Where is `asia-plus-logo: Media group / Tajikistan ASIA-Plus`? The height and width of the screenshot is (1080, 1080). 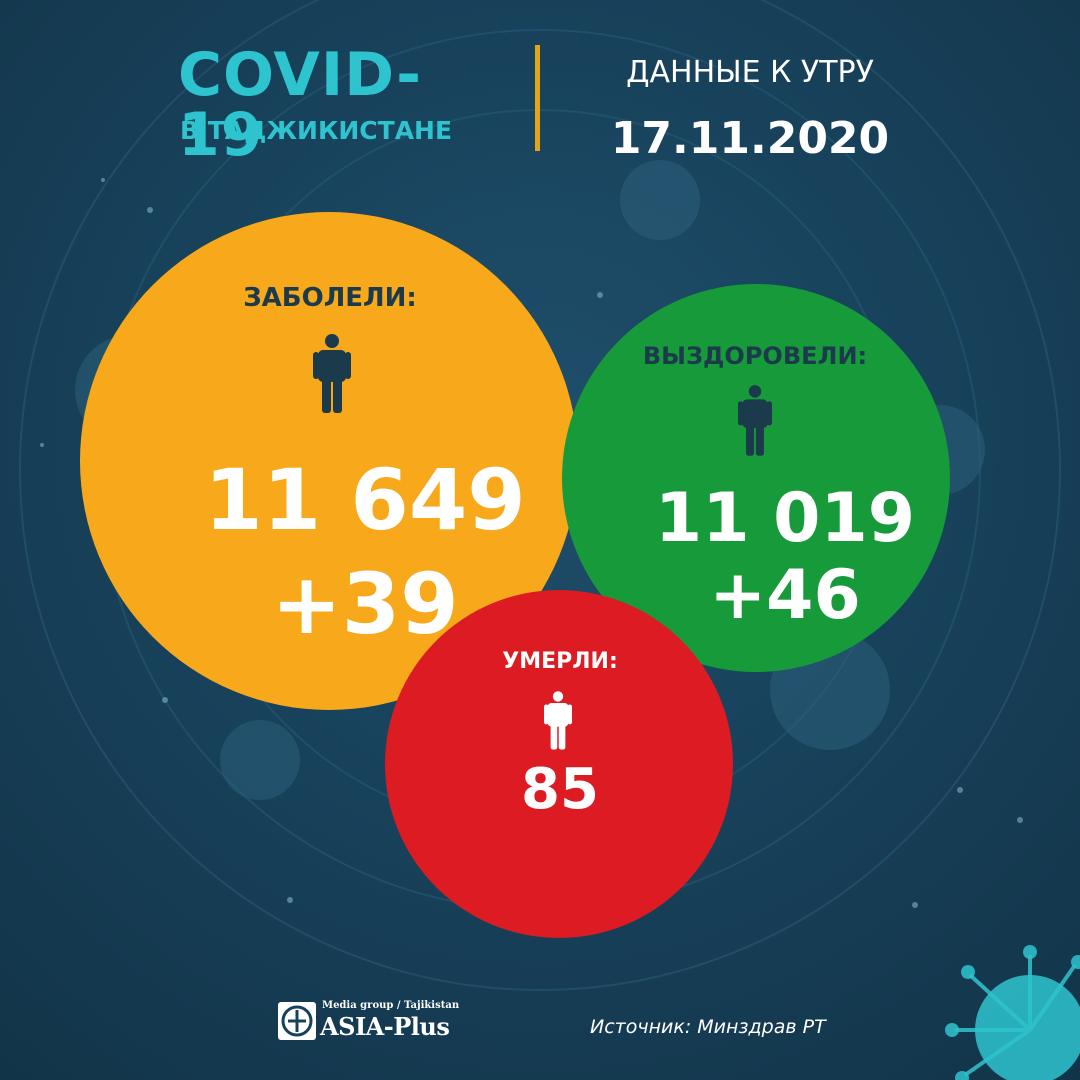
asia-plus-logo: Media group / Tajikistan ASIA-Plus is located at coordinates (383, 1022).